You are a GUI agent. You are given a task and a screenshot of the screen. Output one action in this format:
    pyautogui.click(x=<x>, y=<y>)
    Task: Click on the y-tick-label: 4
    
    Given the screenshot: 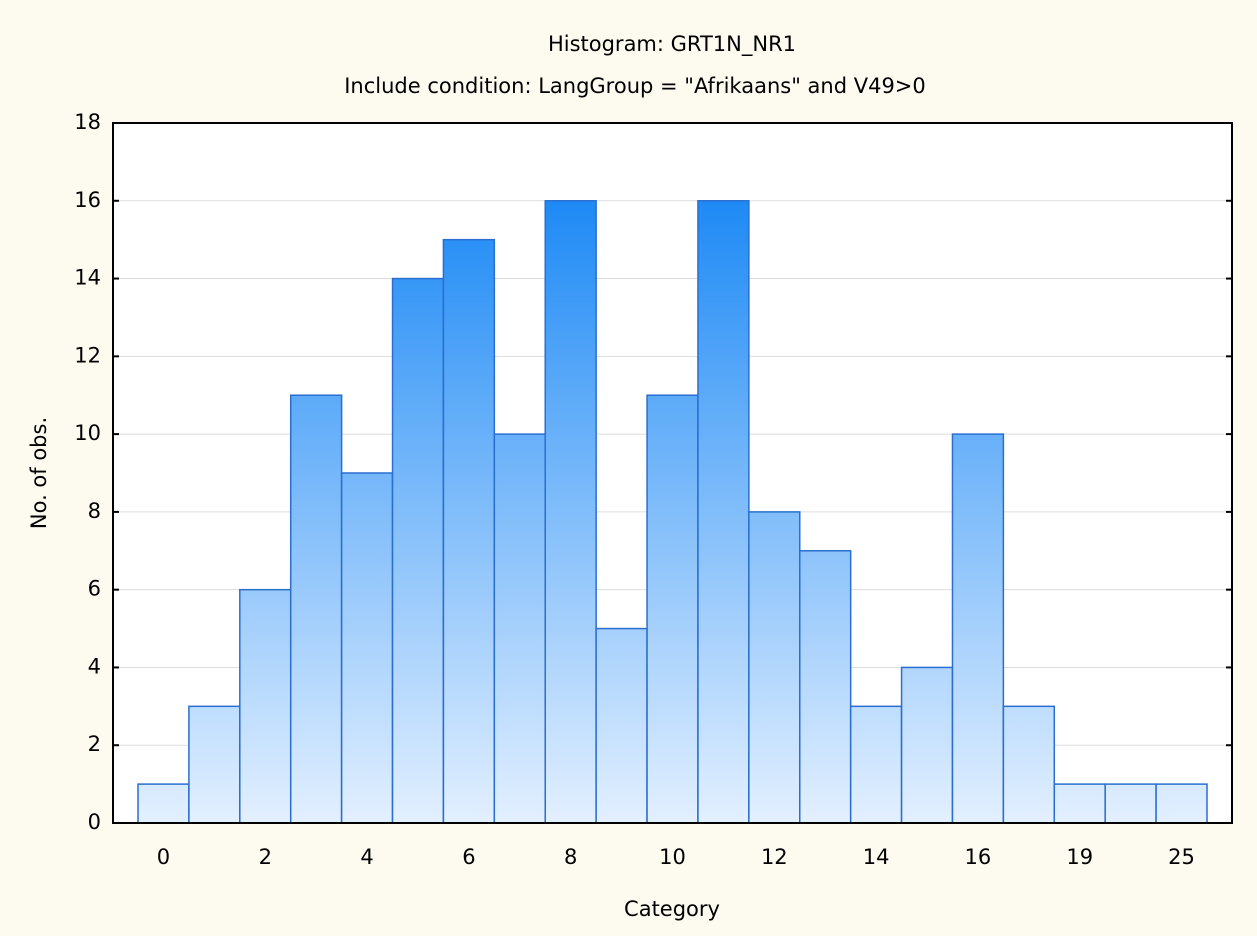 What is the action you would take?
    pyautogui.click(x=94, y=666)
    